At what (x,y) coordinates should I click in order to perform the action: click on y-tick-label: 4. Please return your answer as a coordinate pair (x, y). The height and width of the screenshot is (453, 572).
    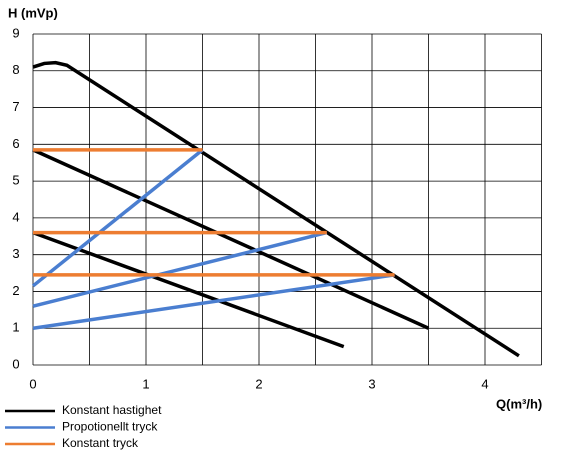
    Looking at the image, I should click on (15, 216).